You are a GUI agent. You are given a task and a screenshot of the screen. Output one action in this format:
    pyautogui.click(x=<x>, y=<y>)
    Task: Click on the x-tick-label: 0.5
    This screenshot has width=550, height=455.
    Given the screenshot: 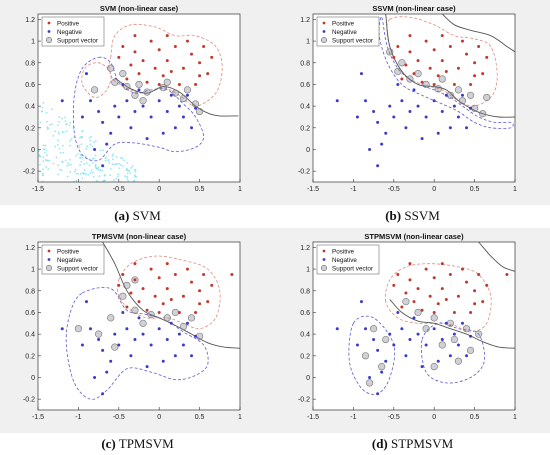 What is the action you would take?
    pyautogui.click(x=475, y=189)
    